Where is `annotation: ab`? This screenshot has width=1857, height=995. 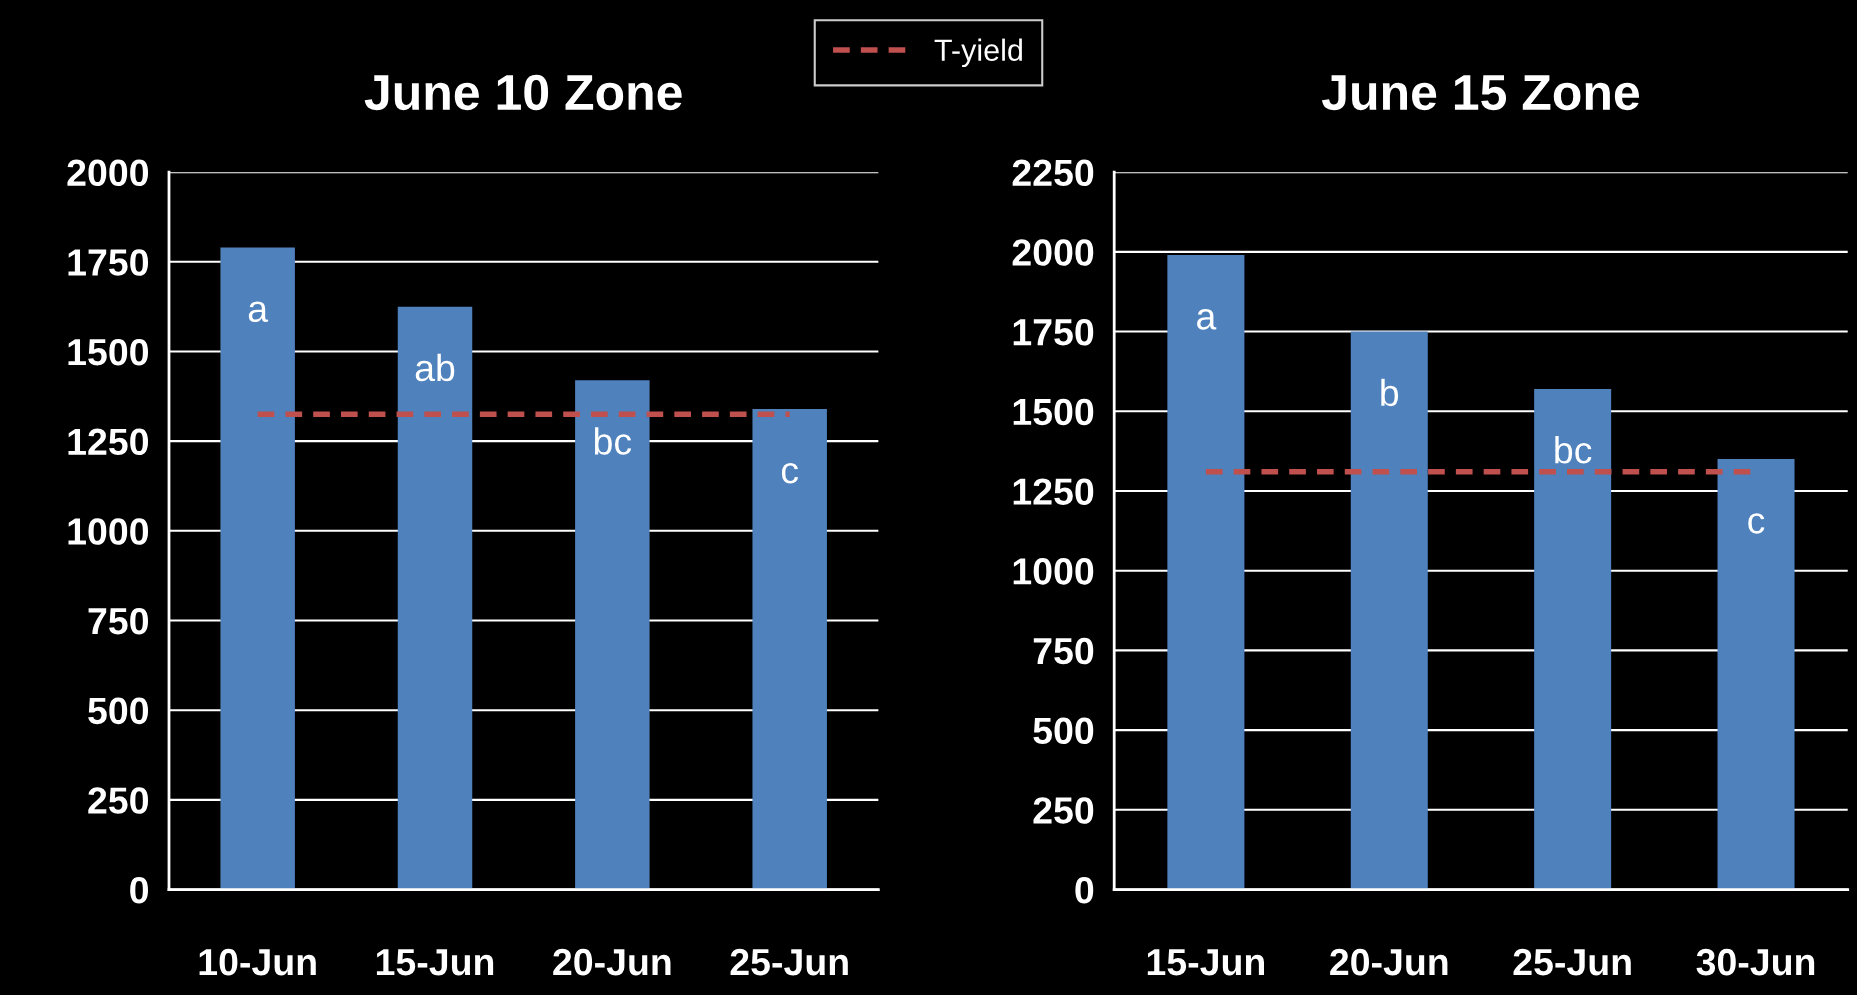 annotation: ab is located at coordinates (435, 367).